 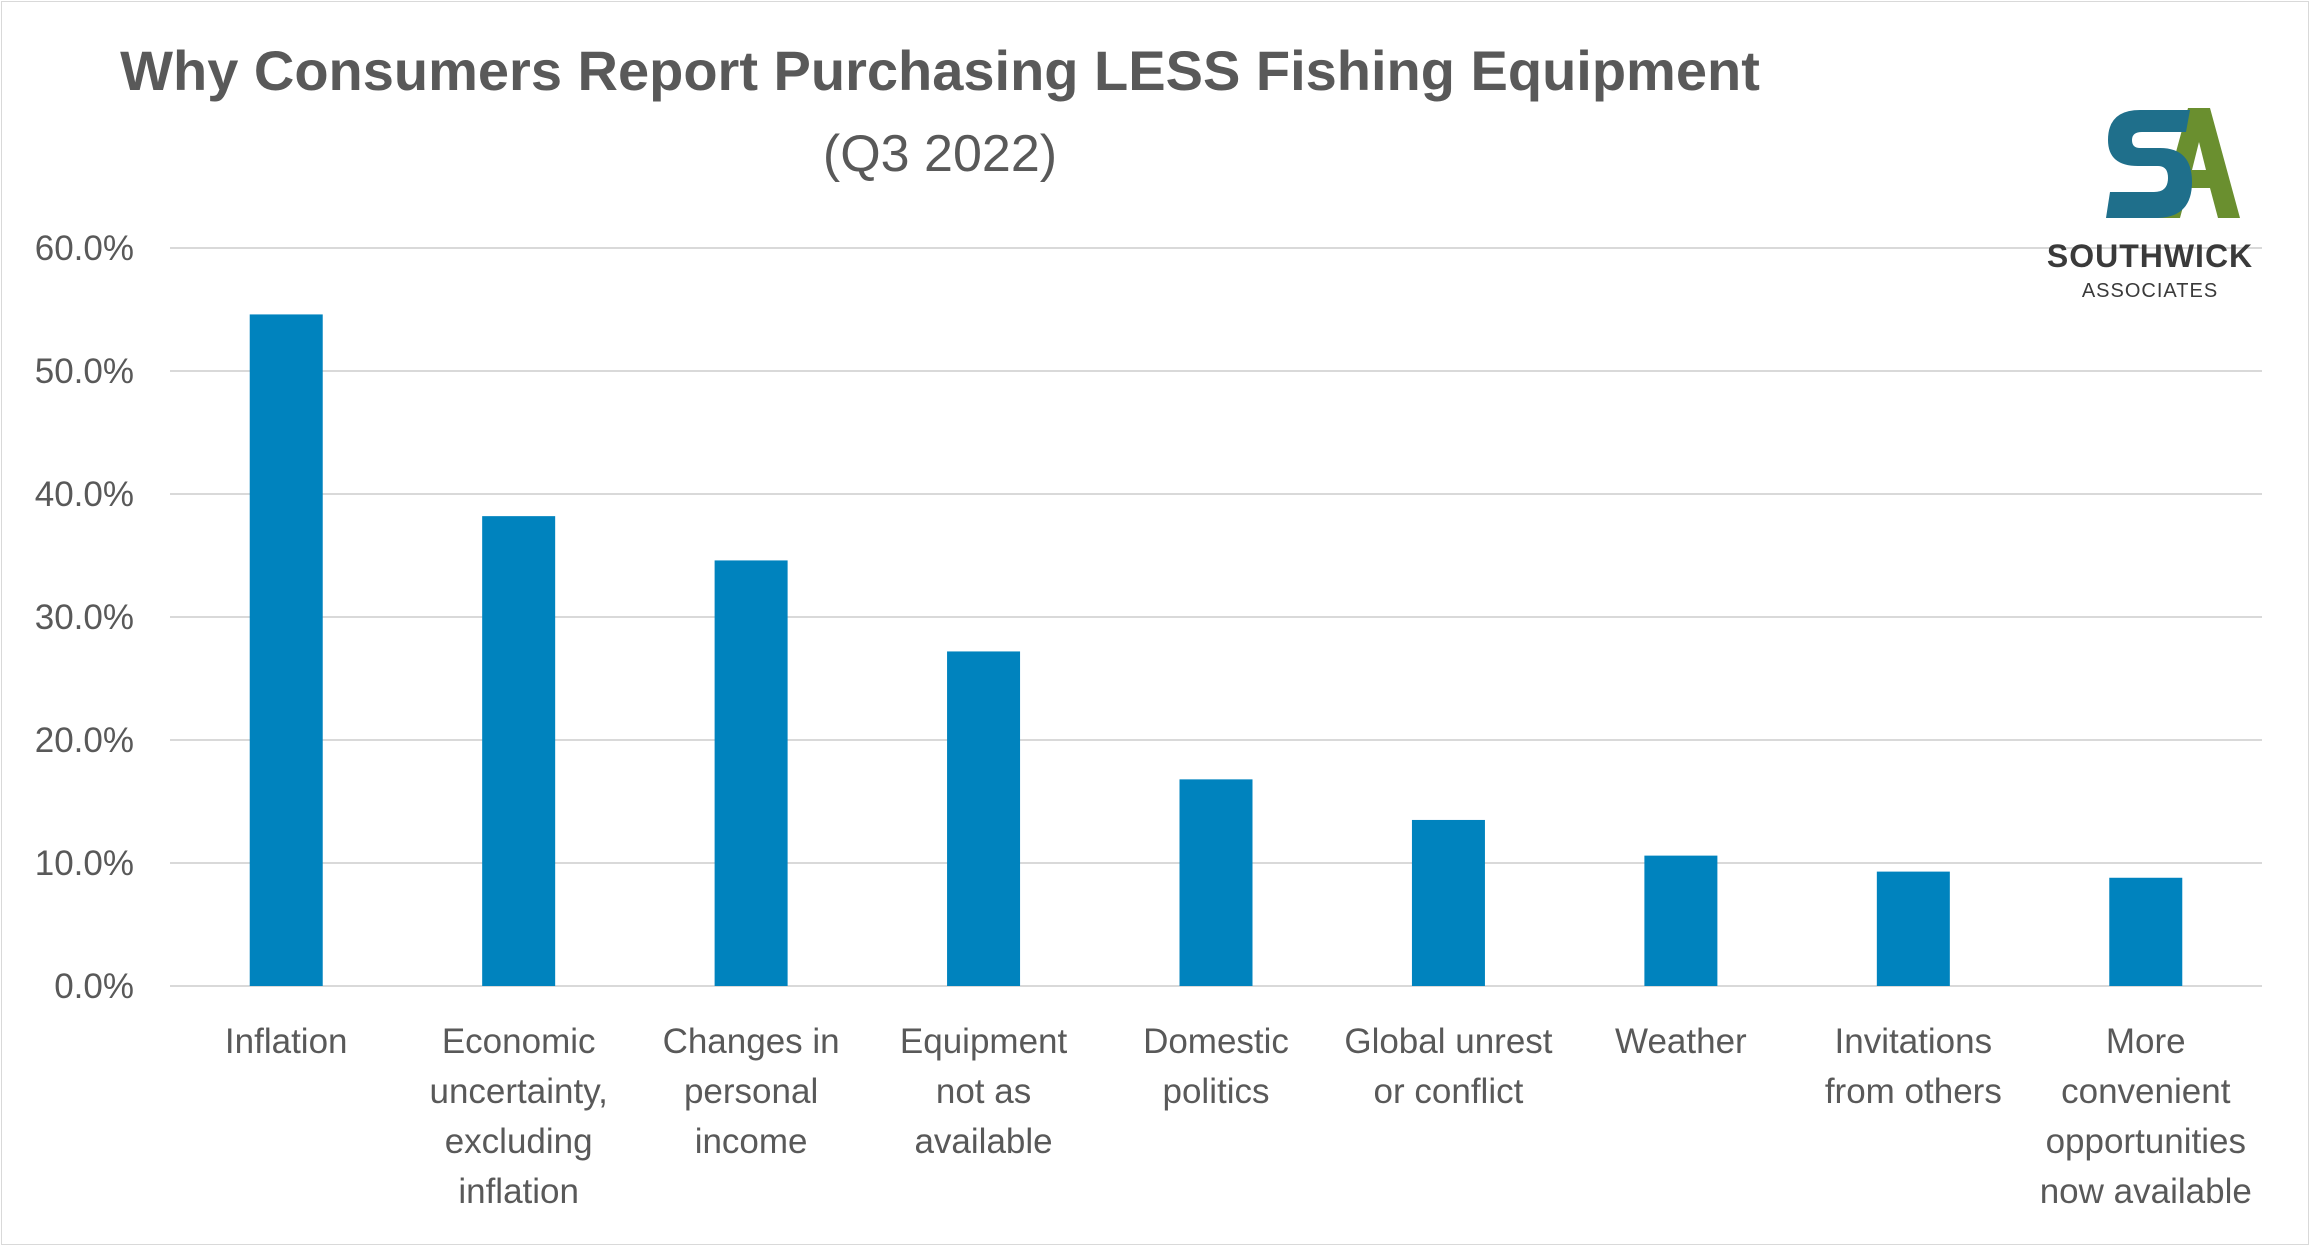 I want to click on y-tick-label: 20.0%, so click(x=84, y=740).